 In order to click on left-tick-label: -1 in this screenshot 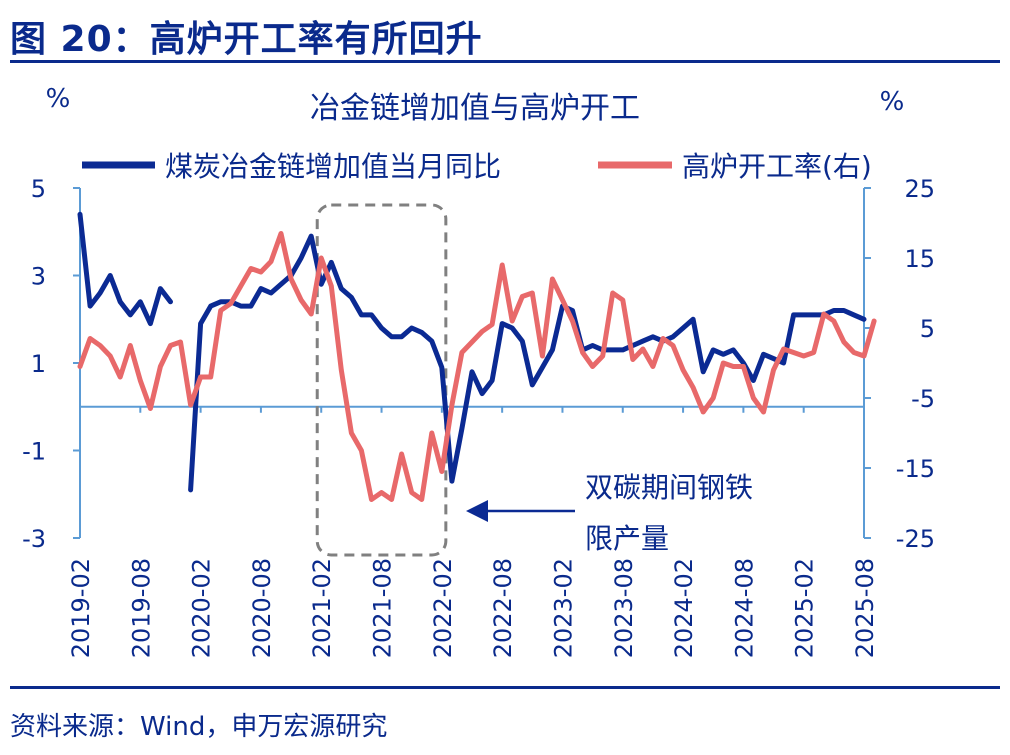, I will do `click(34, 452)`.